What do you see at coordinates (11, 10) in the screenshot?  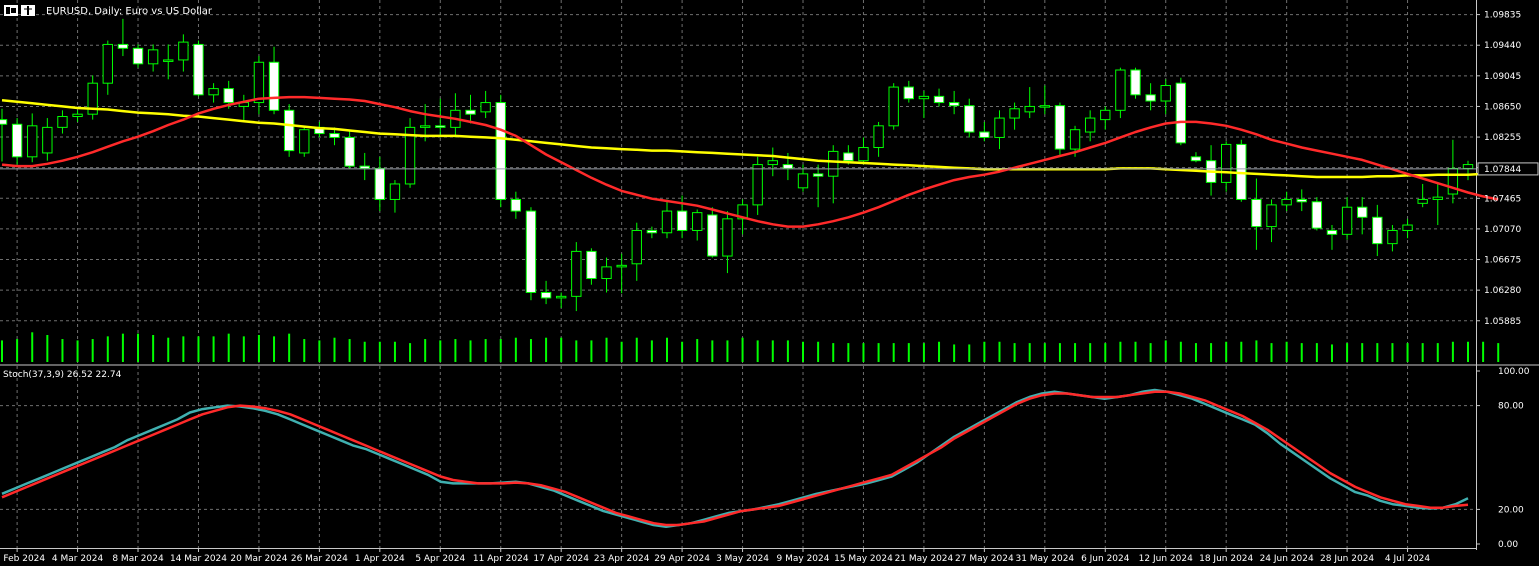 I see `chart-type-icon` at bounding box center [11, 10].